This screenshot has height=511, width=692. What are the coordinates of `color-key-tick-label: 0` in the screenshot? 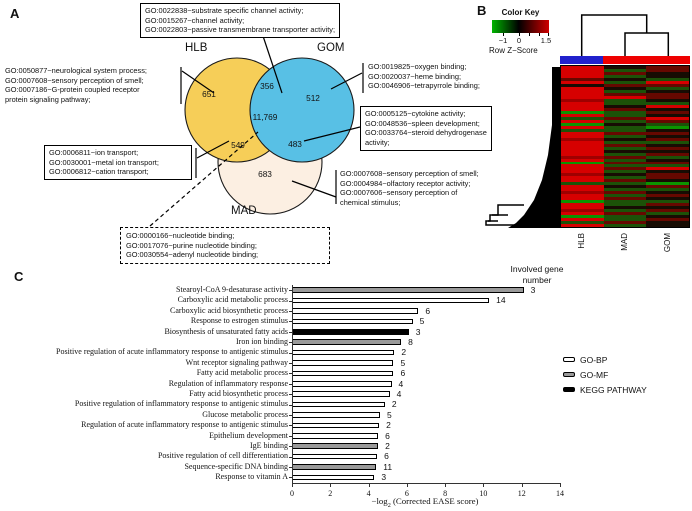 It's located at (519, 40).